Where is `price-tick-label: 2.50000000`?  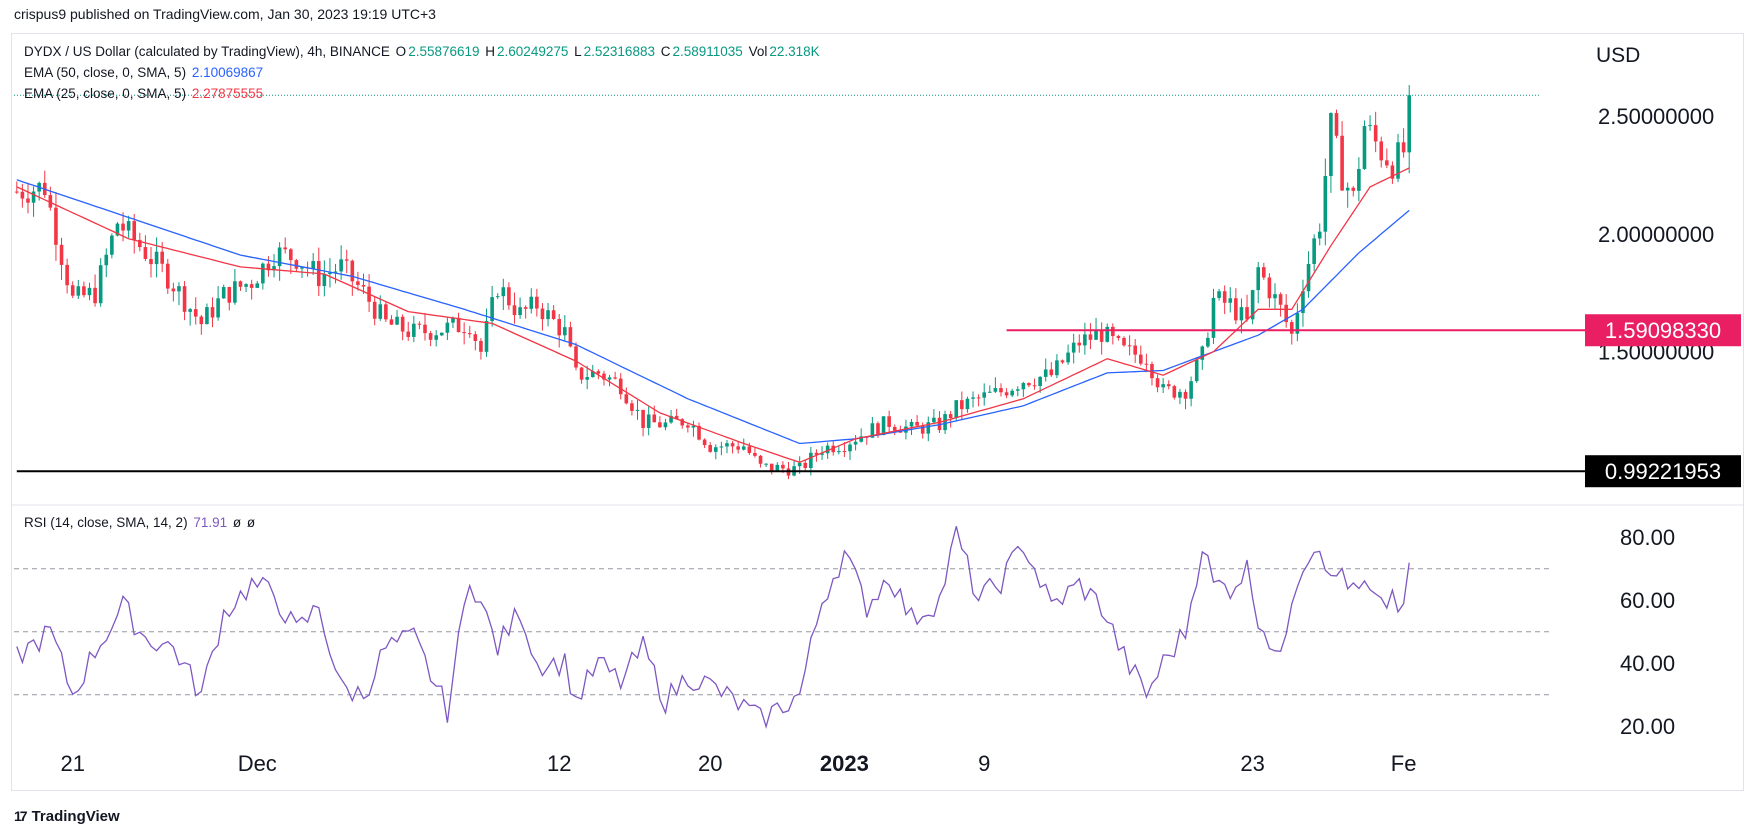
price-tick-label: 2.50000000 is located at coordinates (1656, 116).